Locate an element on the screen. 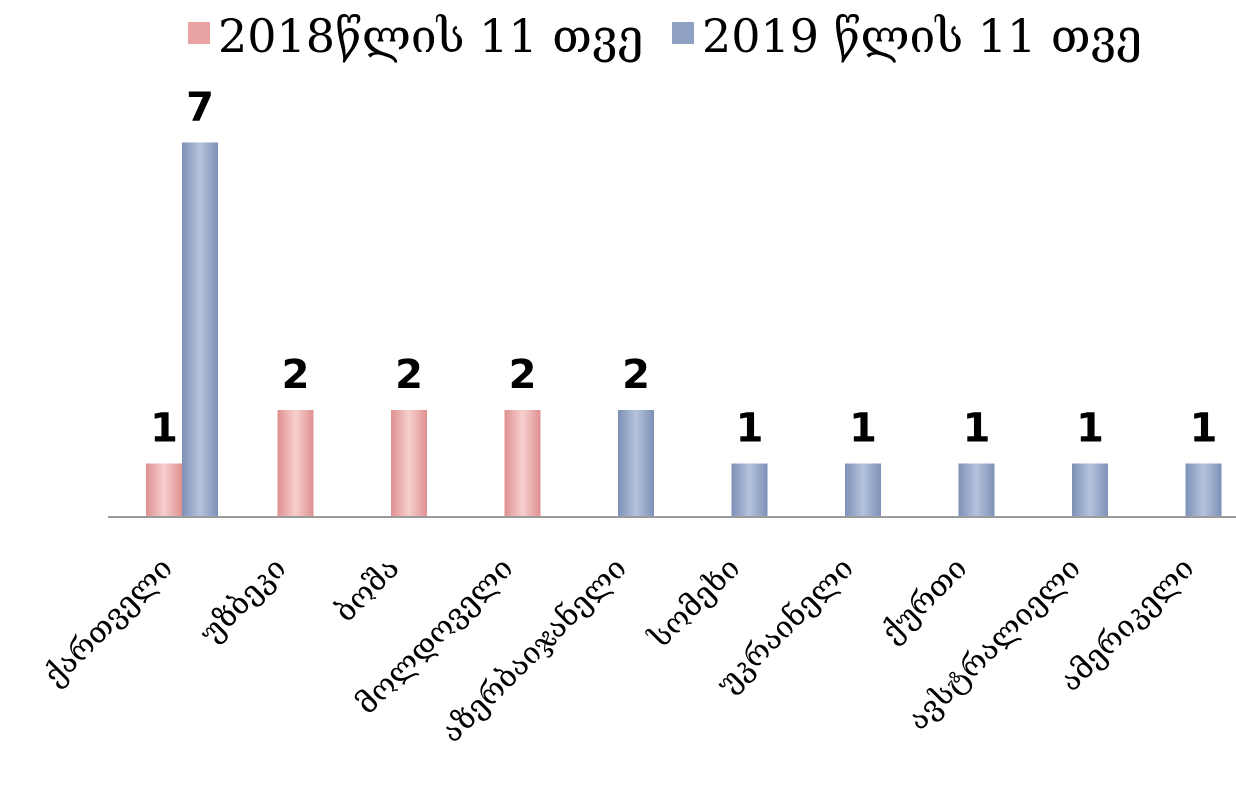 This screenshot has width=1236, height=798. data-label-series2-8: 1 is located at coordinates (977, 429).